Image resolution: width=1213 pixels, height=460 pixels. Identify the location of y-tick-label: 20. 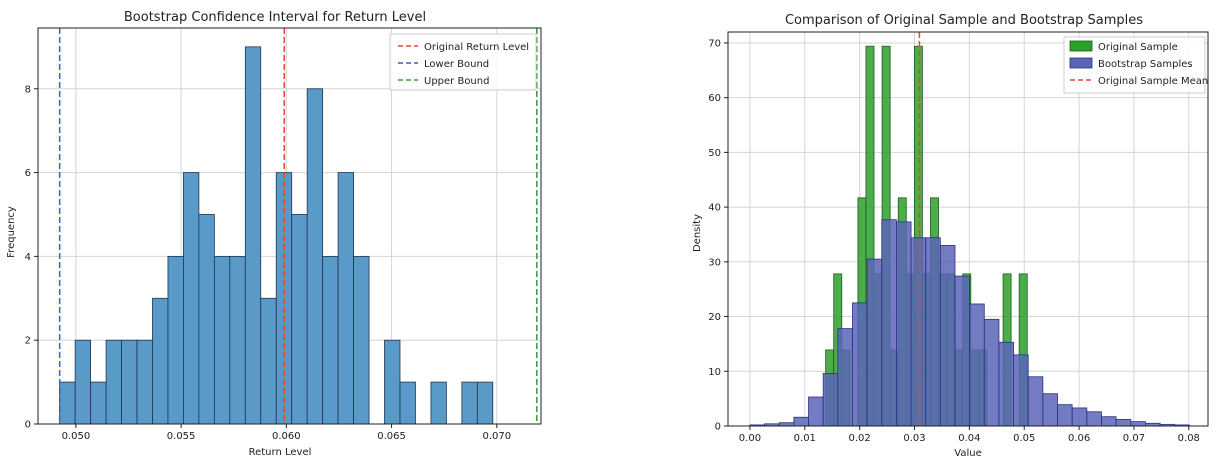
(714, 317).